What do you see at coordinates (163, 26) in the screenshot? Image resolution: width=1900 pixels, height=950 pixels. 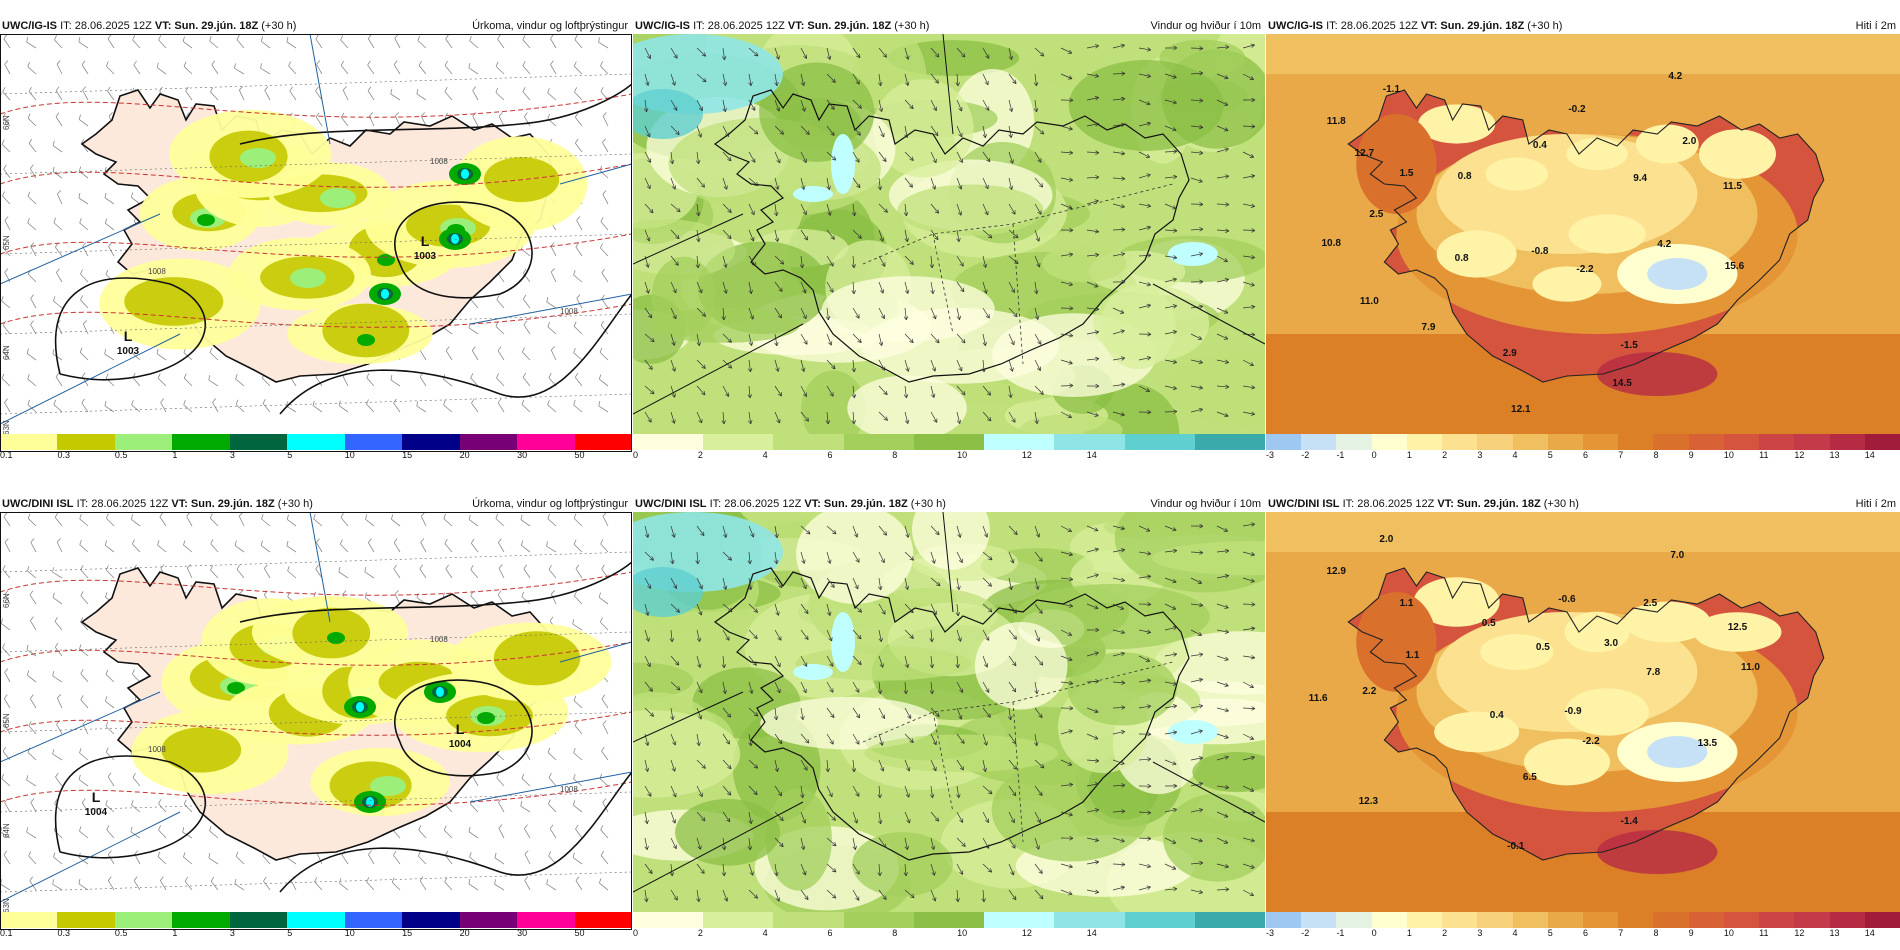 I see `valid-time-prefix: VT:` at bounding box center [163, 26].